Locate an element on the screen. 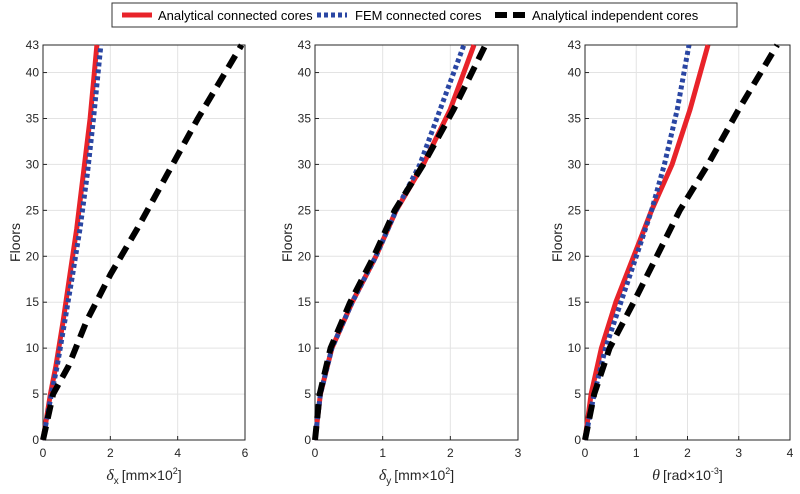 The image size is (800, 494). legend-box is located at coordinates (424, 15).